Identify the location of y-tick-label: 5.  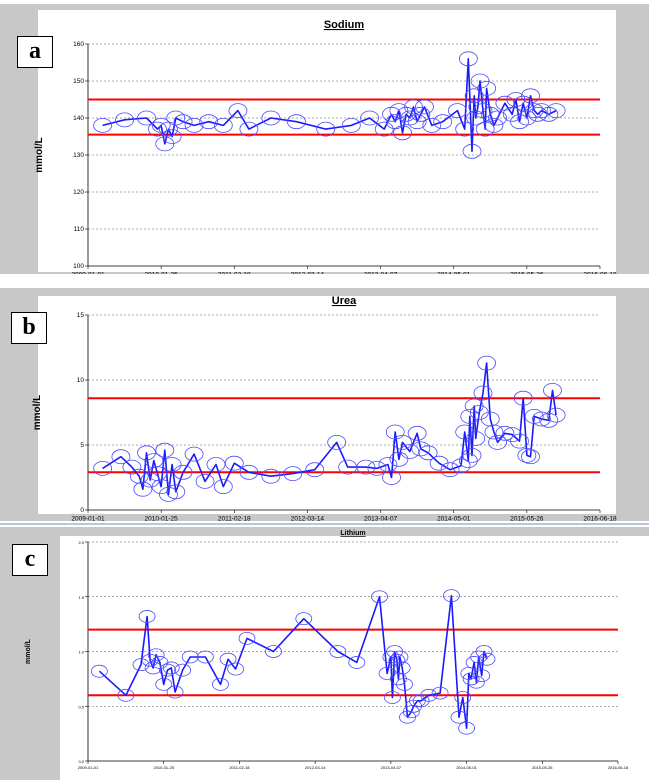
(82, 445).